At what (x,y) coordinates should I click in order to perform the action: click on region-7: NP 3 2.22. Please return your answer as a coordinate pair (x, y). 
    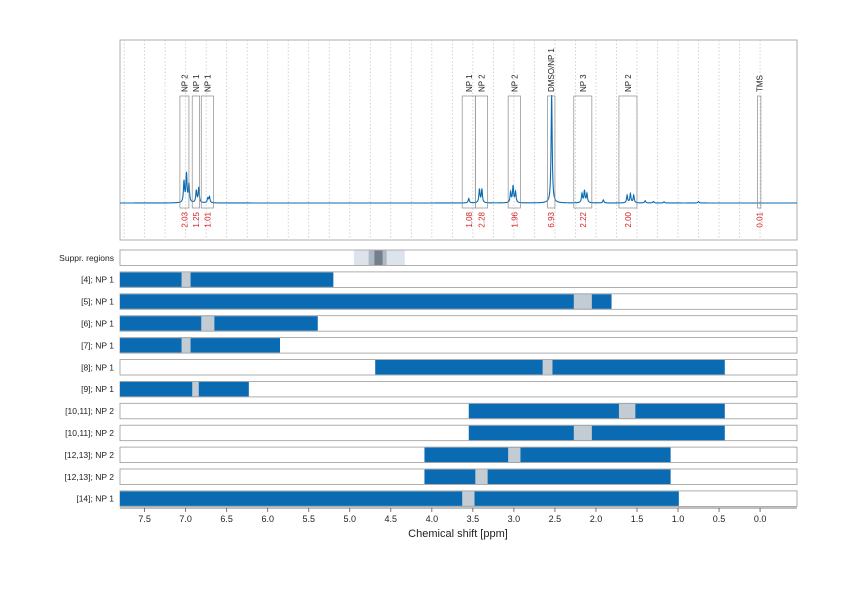
    Looking at the image, I should click on (583, 151).